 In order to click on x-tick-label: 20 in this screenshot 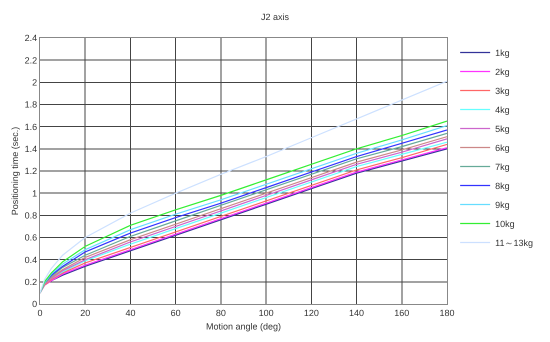, I will do `click(85, 313)`.